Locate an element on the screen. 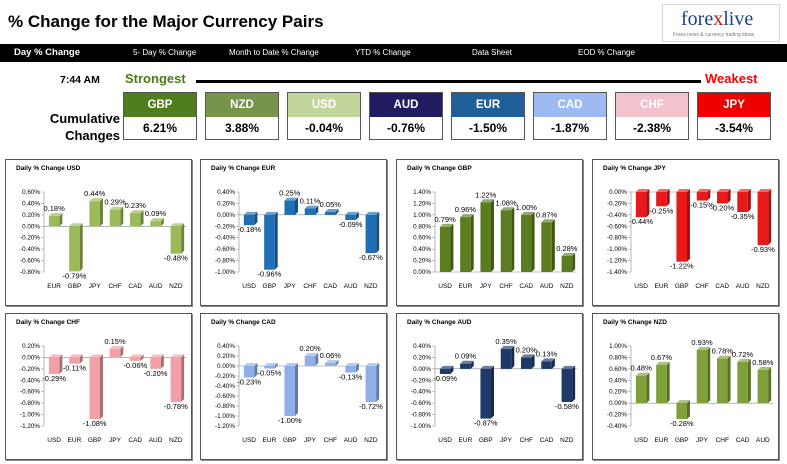 Image resolution: width=787 pixels, height=464 pixels. data-label: 0.96% is located at coordinates (466, 209).